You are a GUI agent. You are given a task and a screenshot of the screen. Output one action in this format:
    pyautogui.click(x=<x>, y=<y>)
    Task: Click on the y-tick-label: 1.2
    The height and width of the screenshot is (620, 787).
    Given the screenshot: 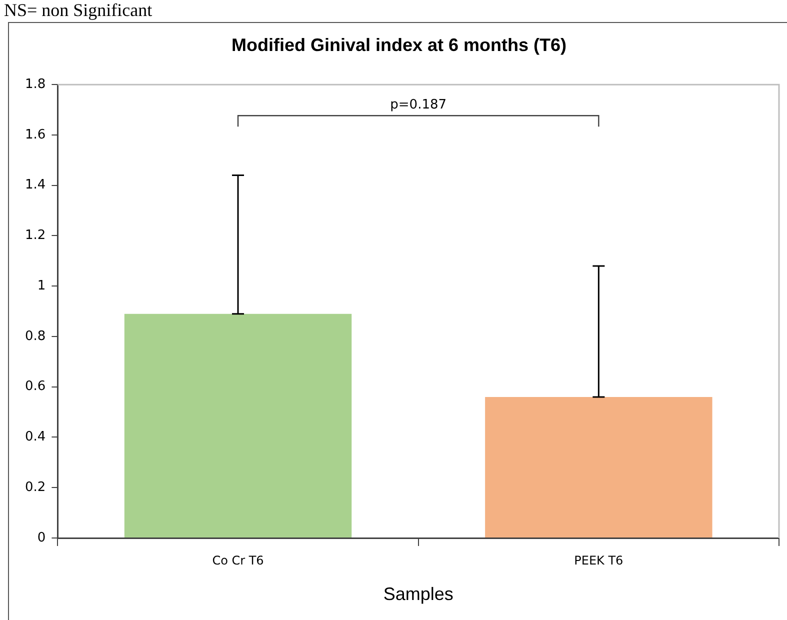 What is the action you would take?
    pyautogui.click(x=35, y=236)
    